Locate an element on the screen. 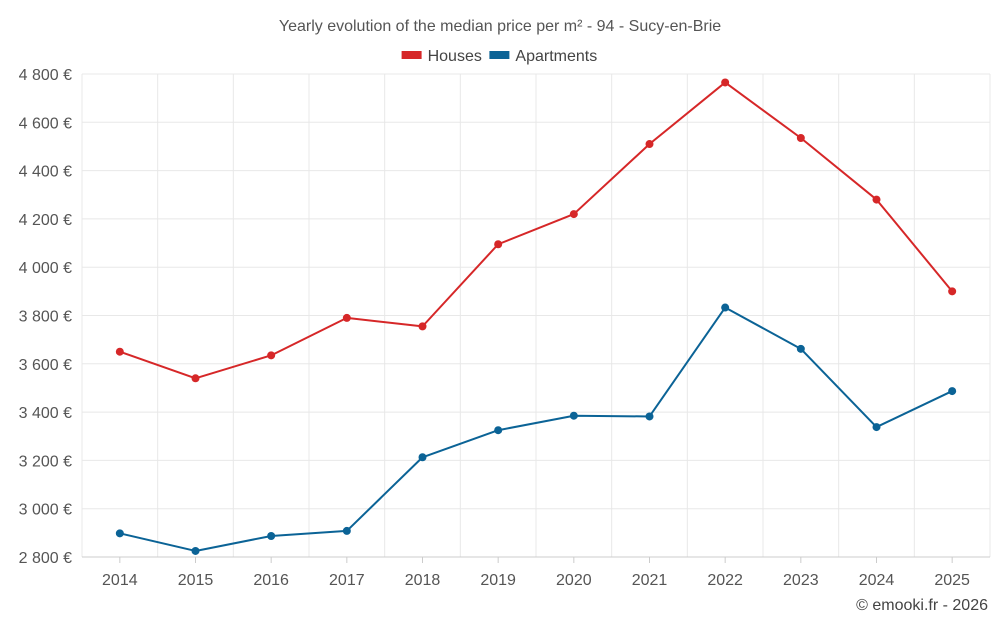  x-tick-label: 2025 is located at coordinates (952, 580).